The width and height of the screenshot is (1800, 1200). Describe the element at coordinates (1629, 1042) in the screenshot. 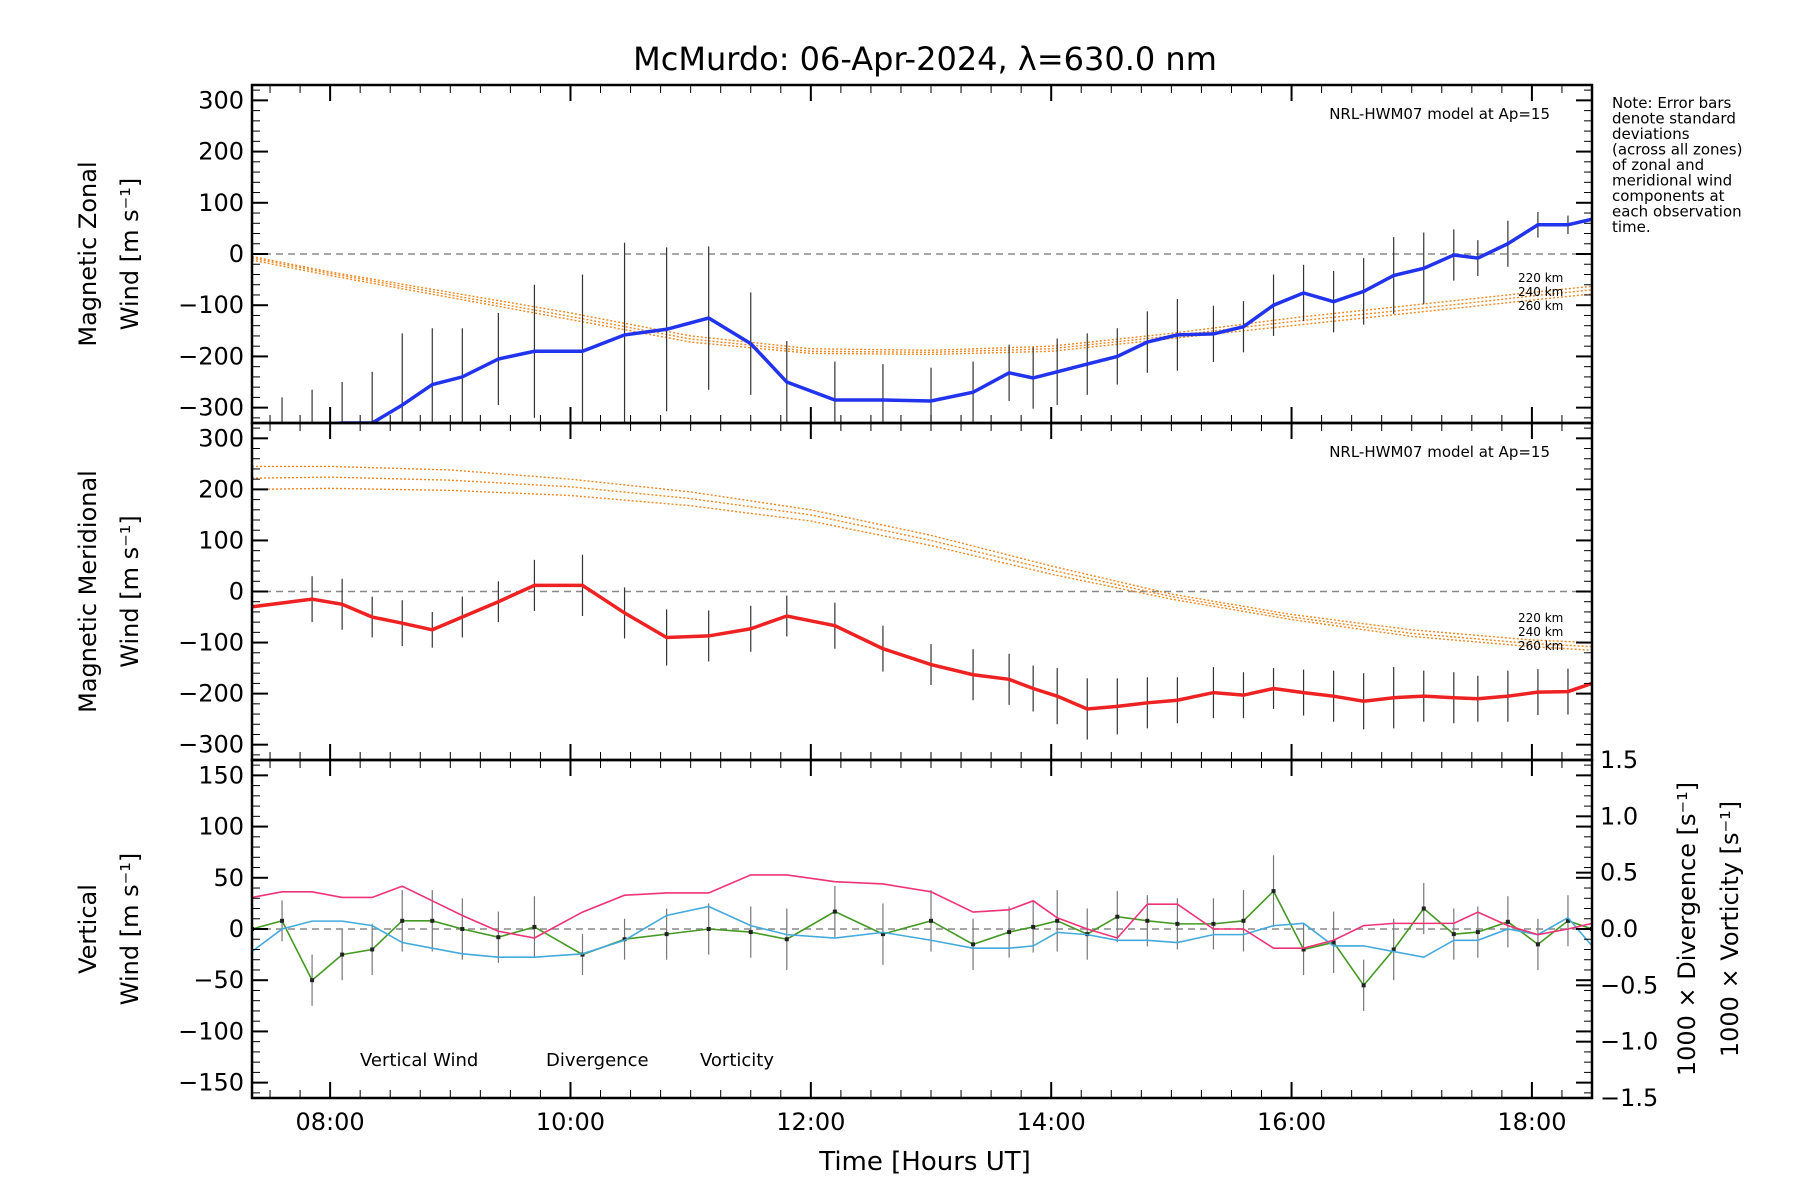

I see `right-tick-label: −1.0` at that location.